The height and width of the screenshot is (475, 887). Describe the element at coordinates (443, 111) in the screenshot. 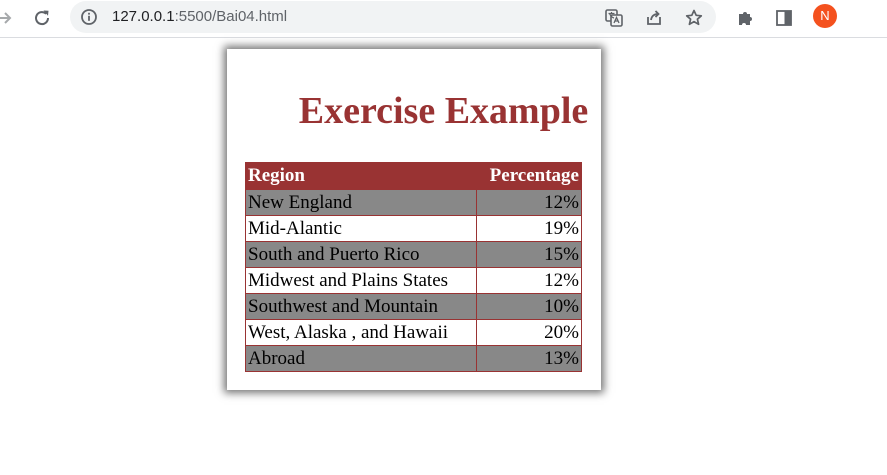

I see `page-title: Exercise Example` at that location.